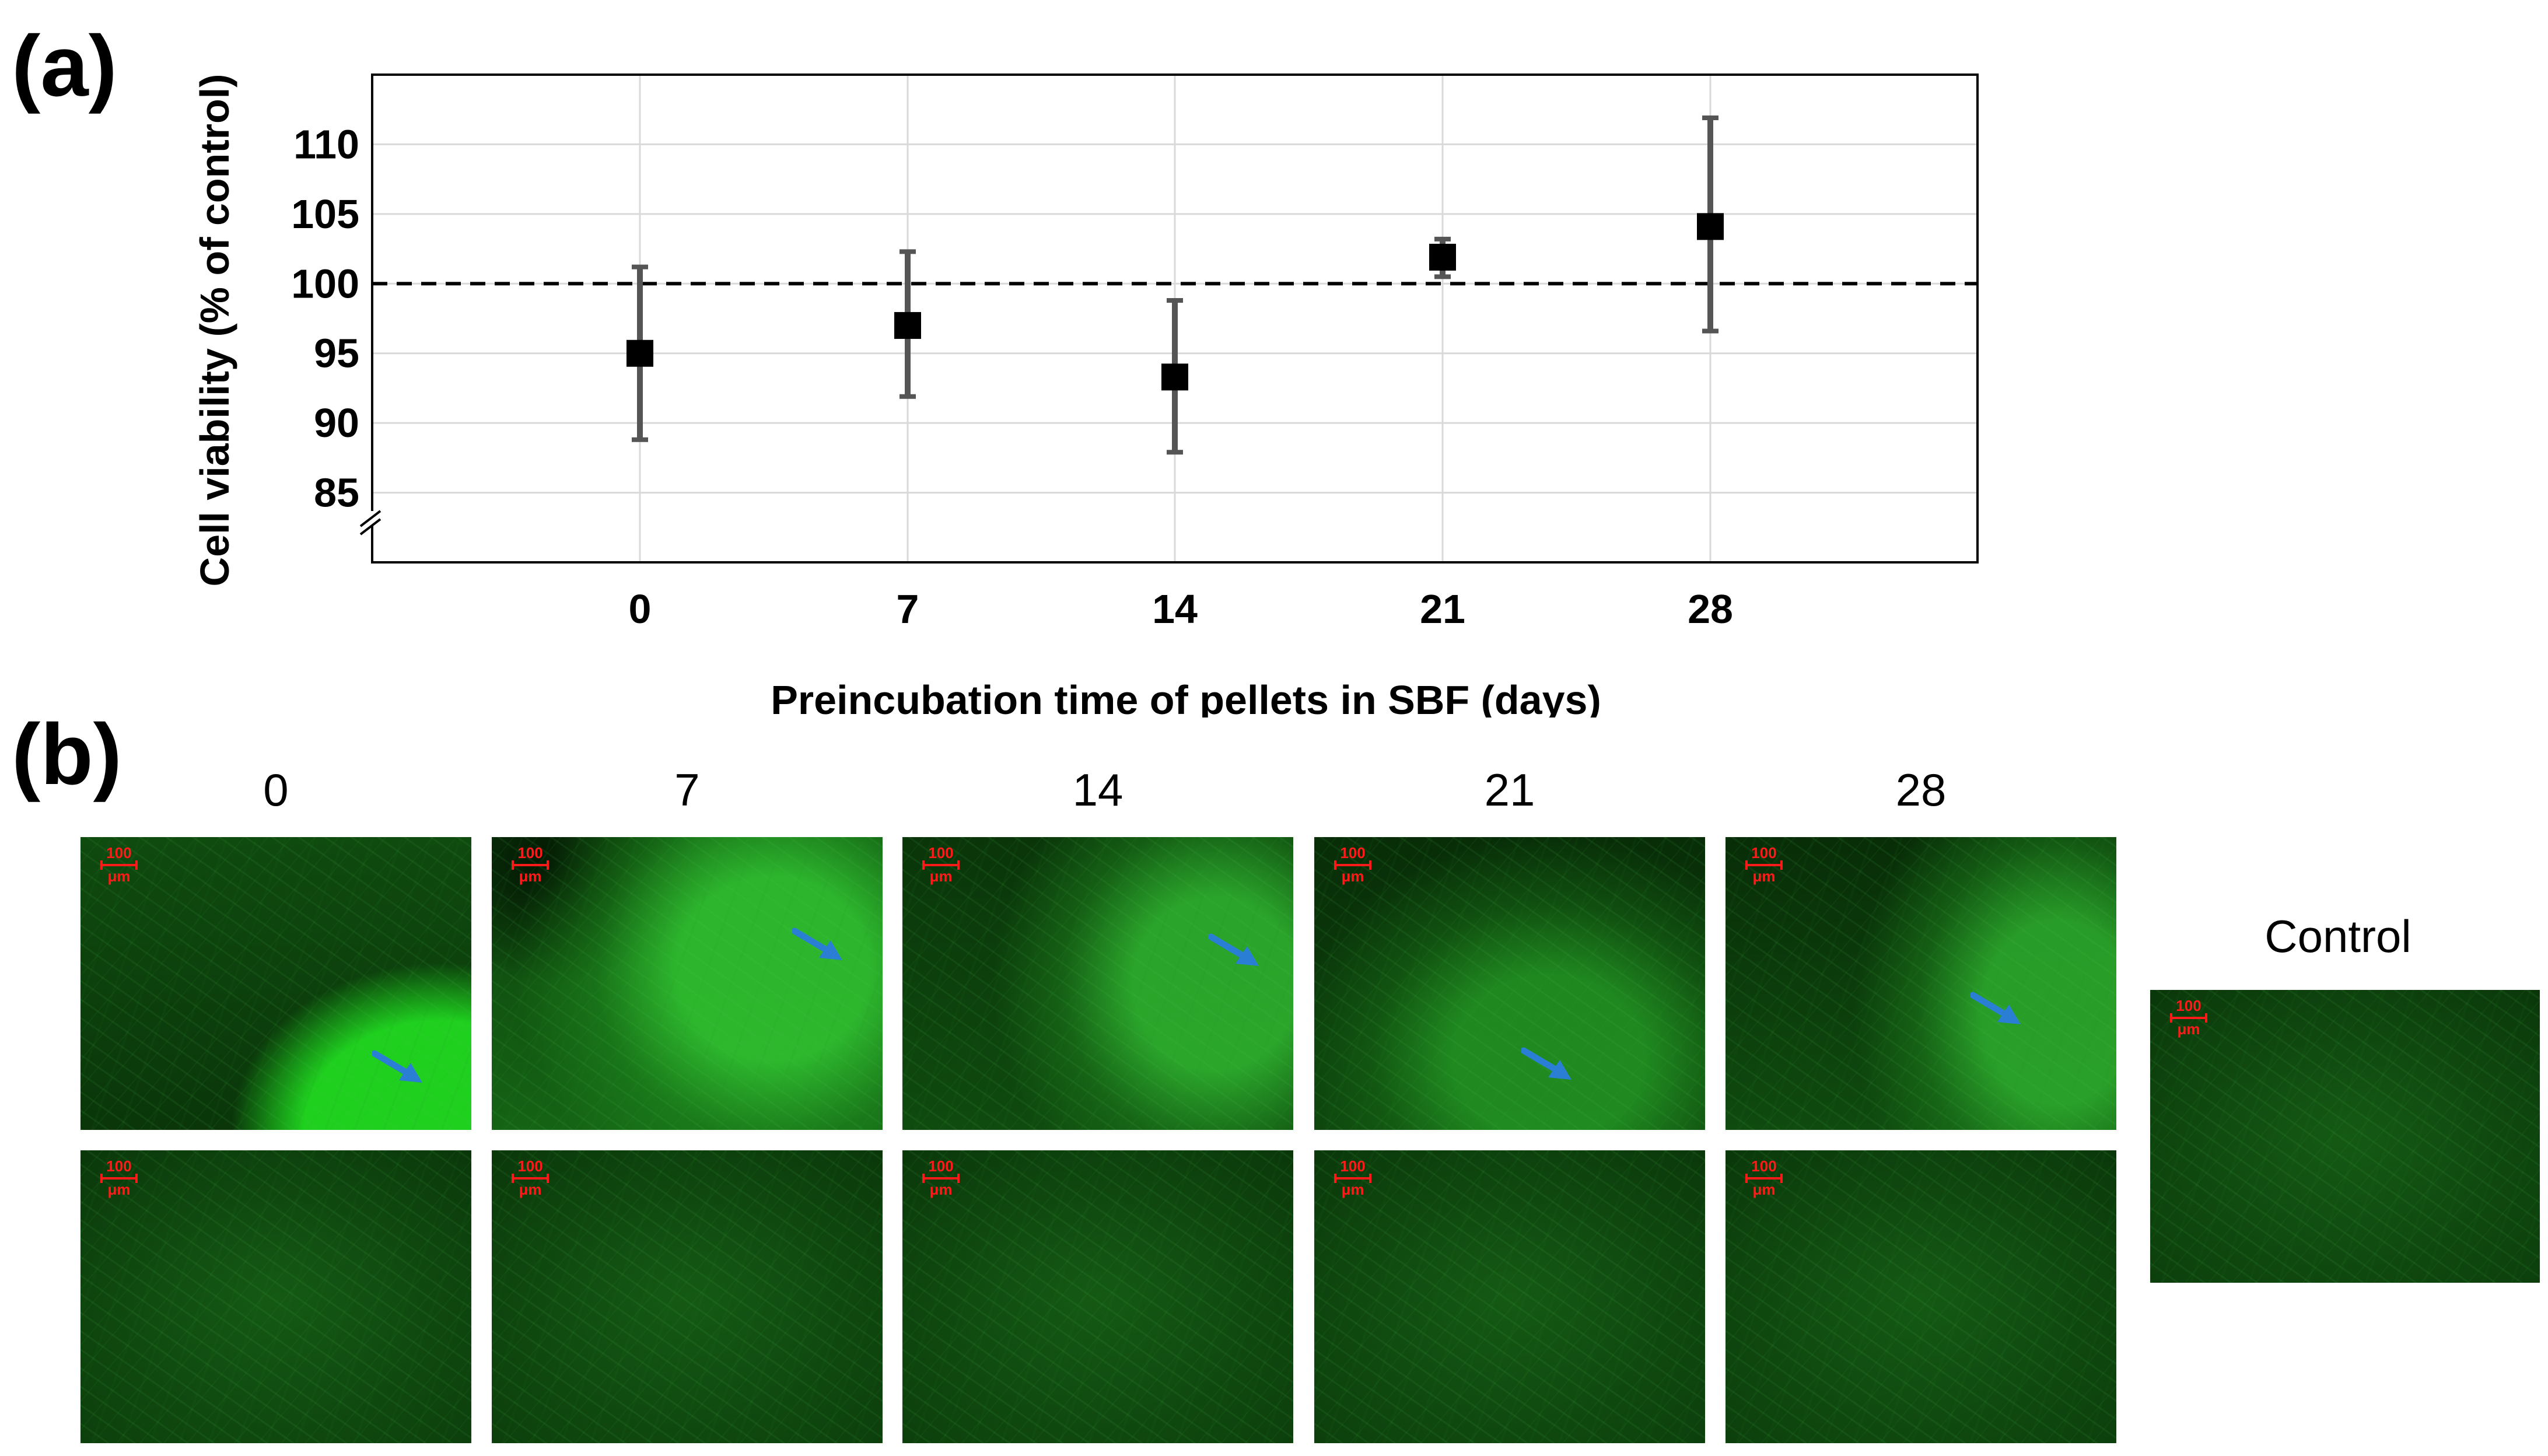  Describe the element at coordinates (1353, 865) in the screenshot. I see `scale-bar-top-21: 100 μm` at that location.